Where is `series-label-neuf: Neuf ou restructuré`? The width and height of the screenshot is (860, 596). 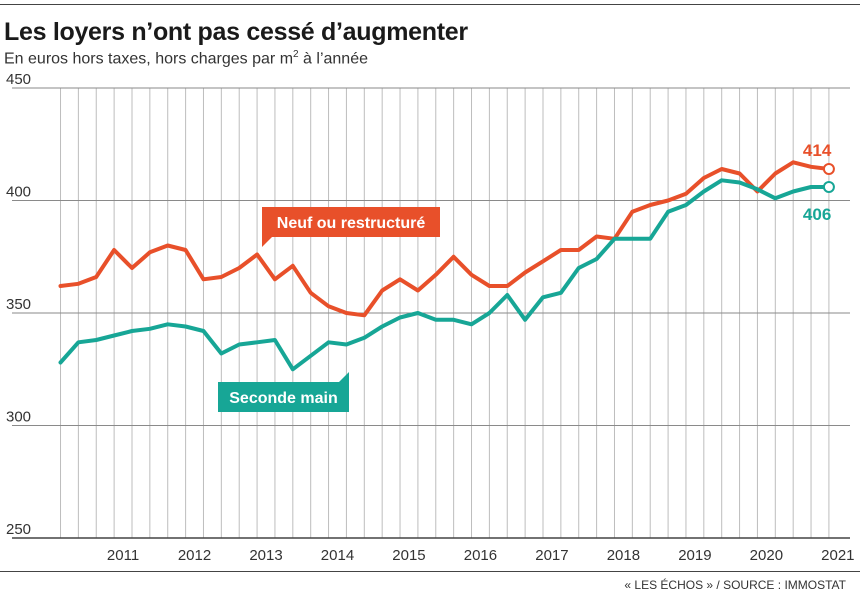 series-label-neuf: Neuf ou restructuré is located at coordinates (351, 223).